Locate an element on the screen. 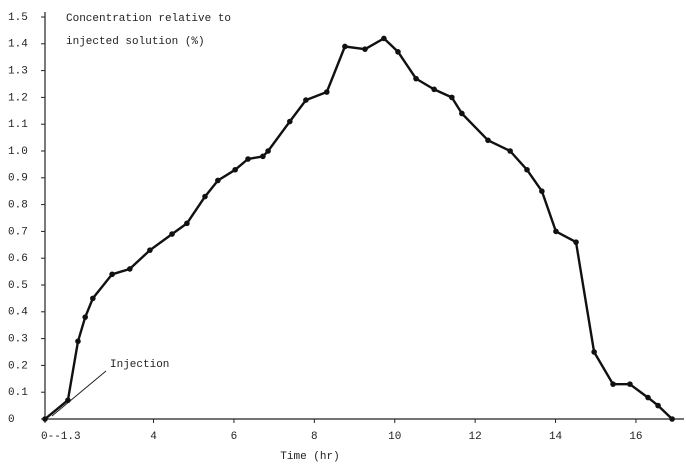 Image resolution: width=686 pixels, height=467 pixels. y-tick-label: 0.3 is located at coordinates (18, 340).